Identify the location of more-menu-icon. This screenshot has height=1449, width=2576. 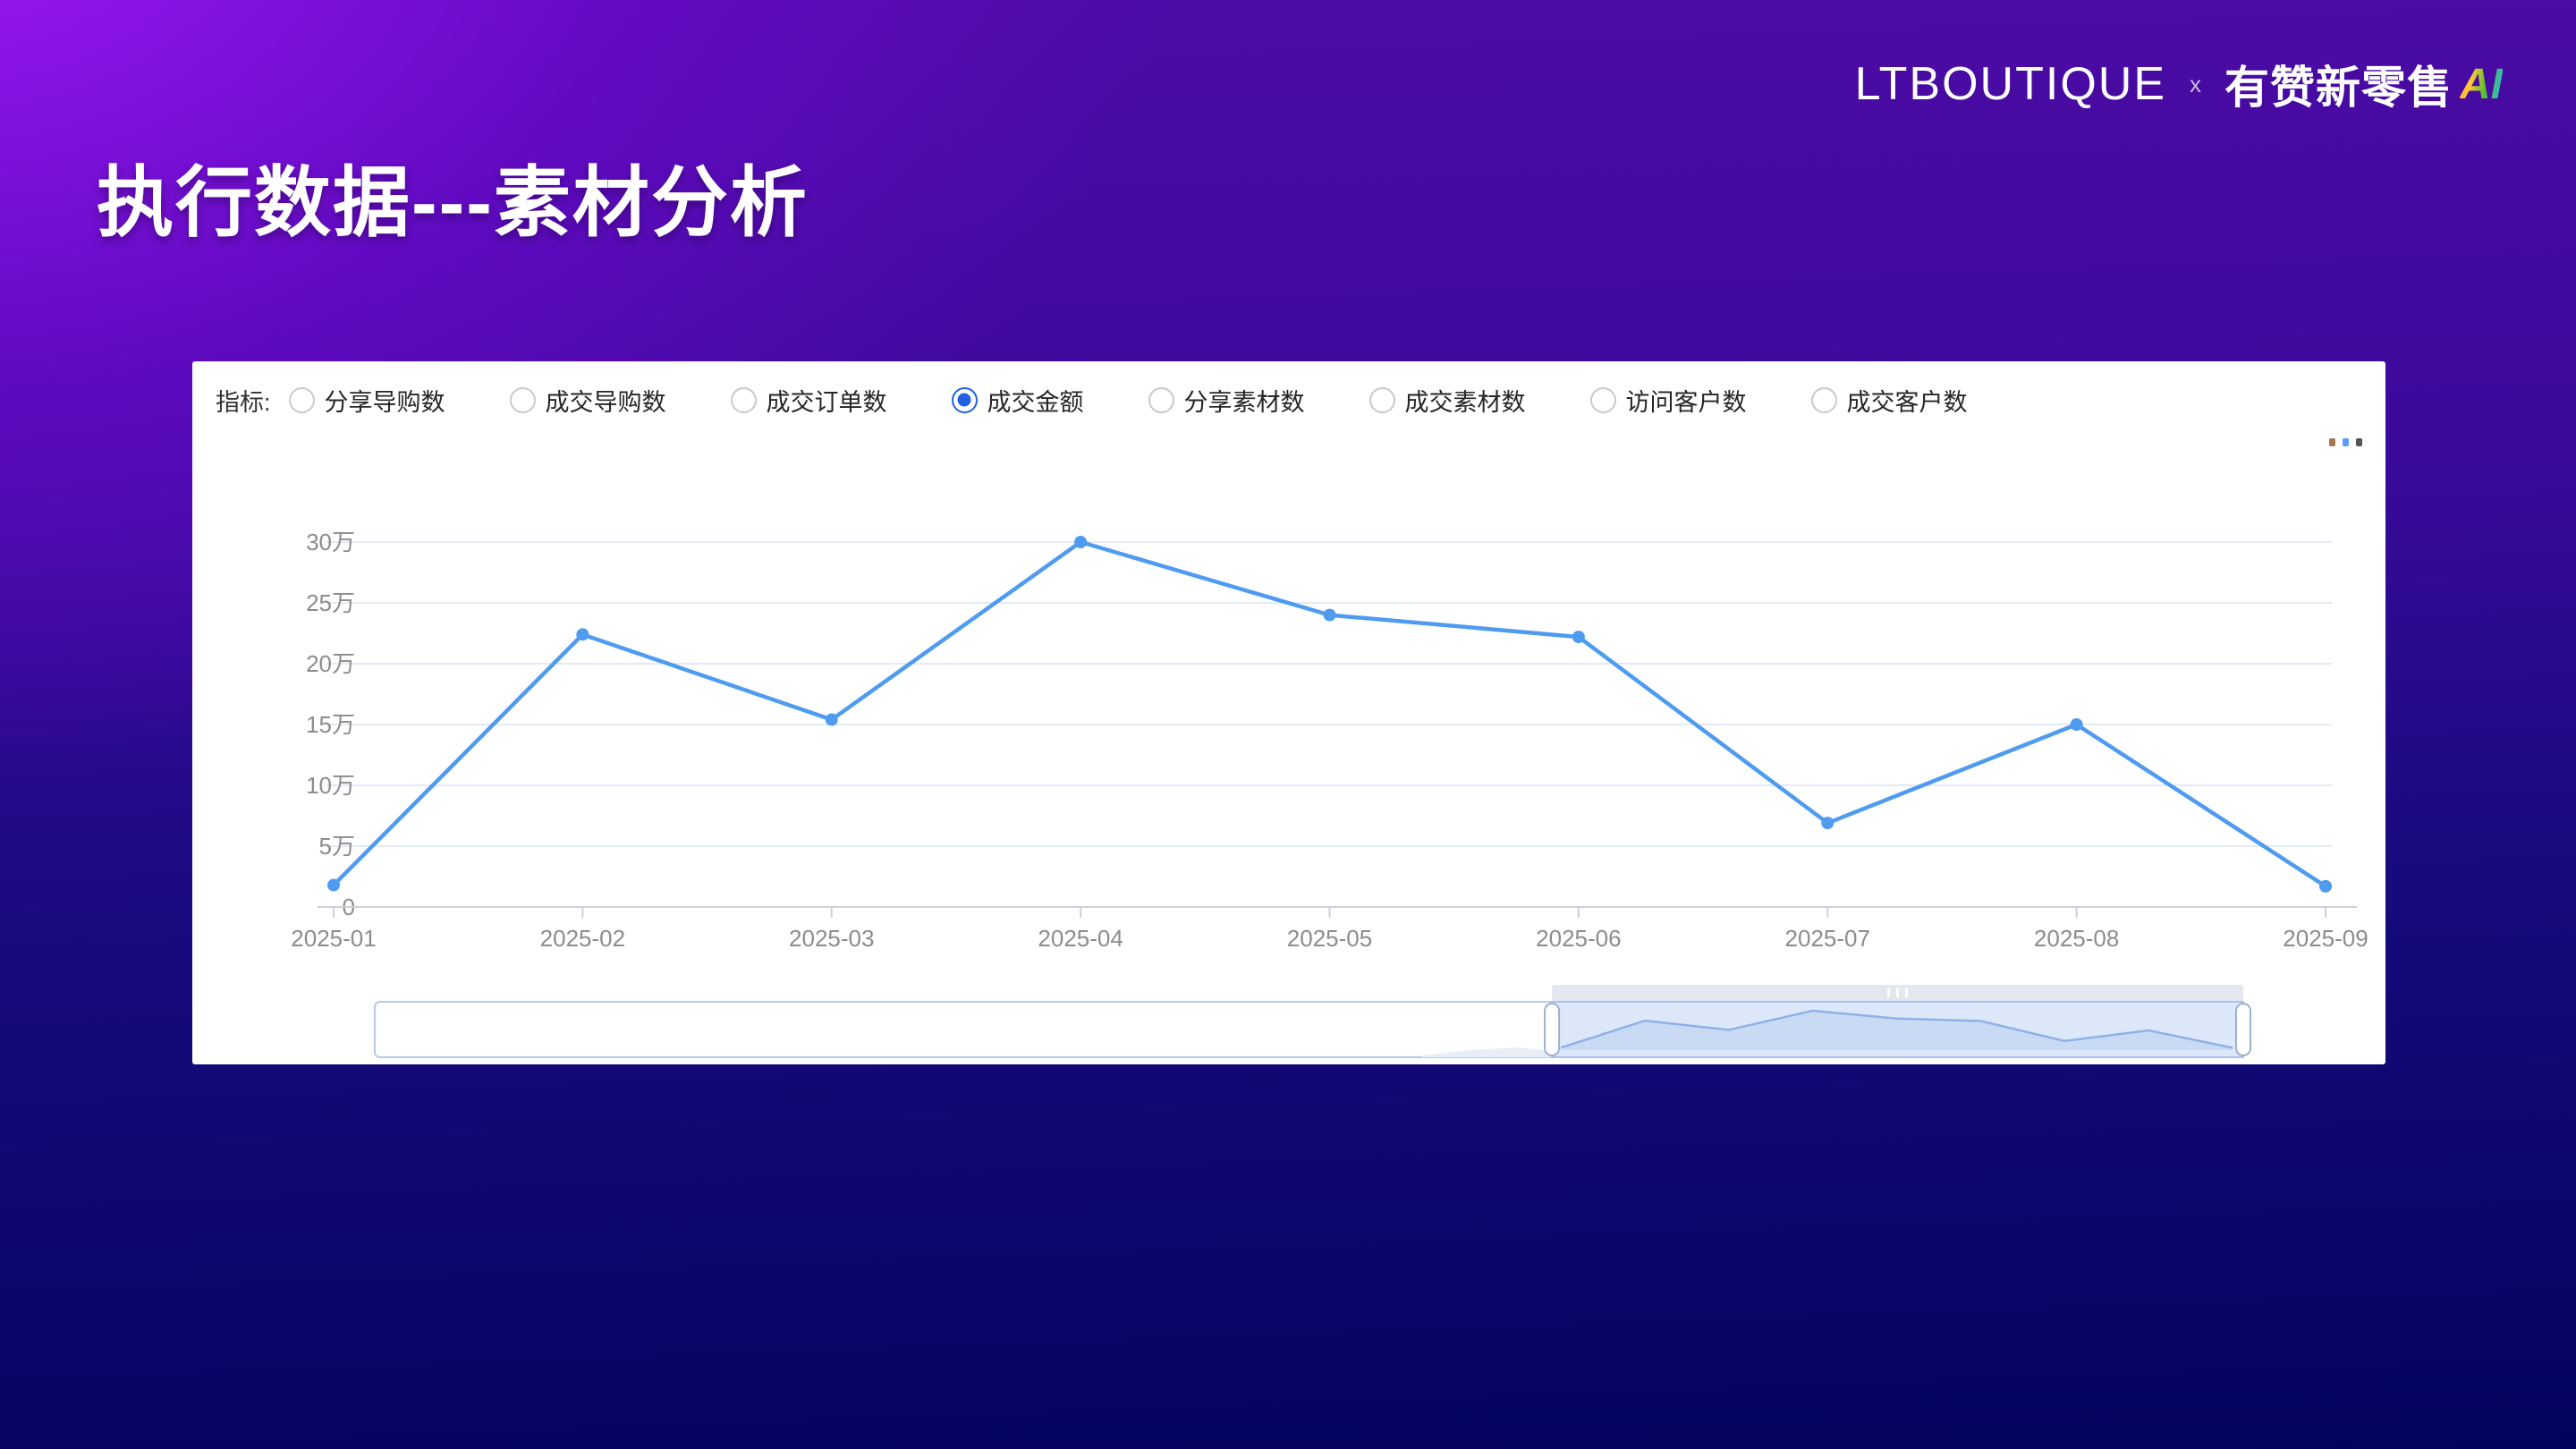
(2342, 442).